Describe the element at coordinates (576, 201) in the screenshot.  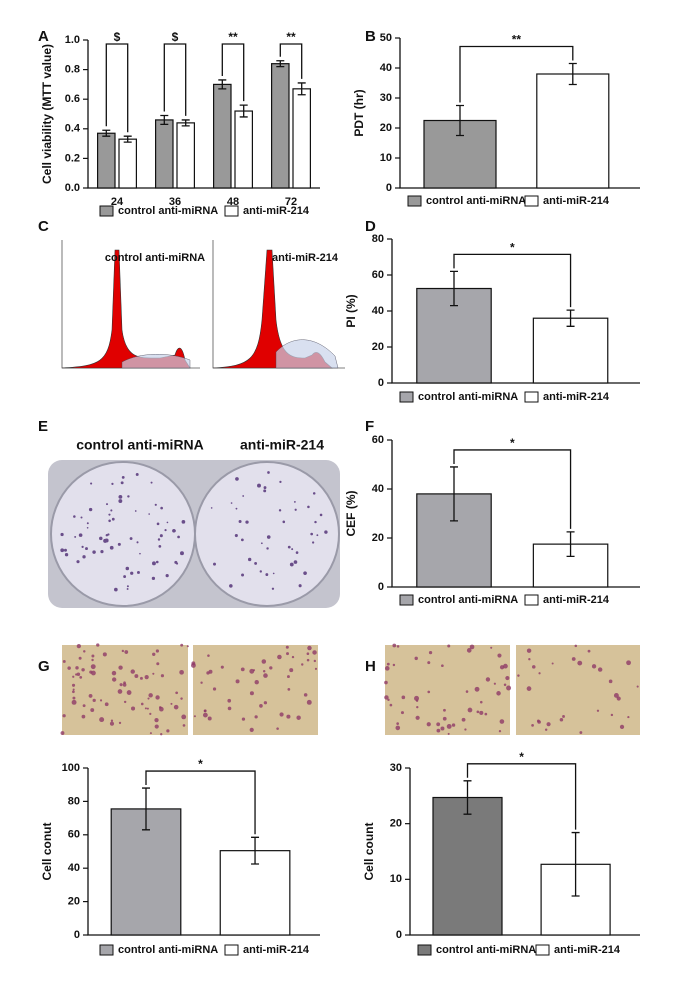
I see `legend-label: anti-miR-214` at that location.